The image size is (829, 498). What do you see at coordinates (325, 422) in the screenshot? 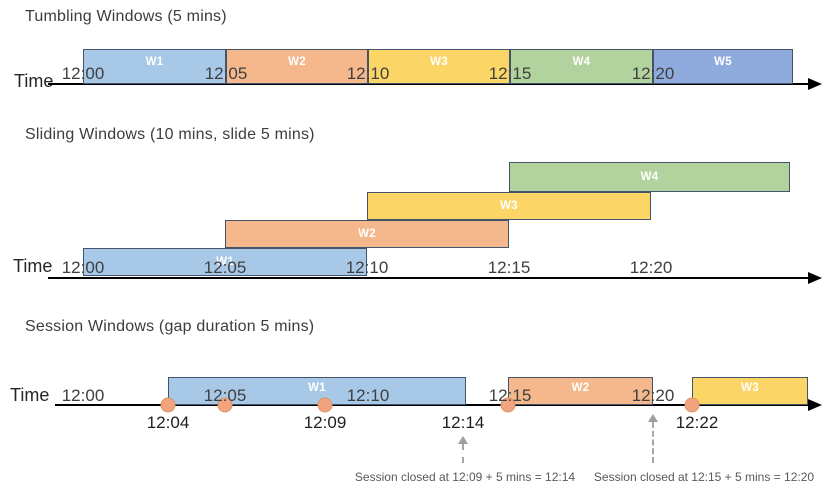
I see `event-time-label: 12:09` at bounding box center [325, 422].